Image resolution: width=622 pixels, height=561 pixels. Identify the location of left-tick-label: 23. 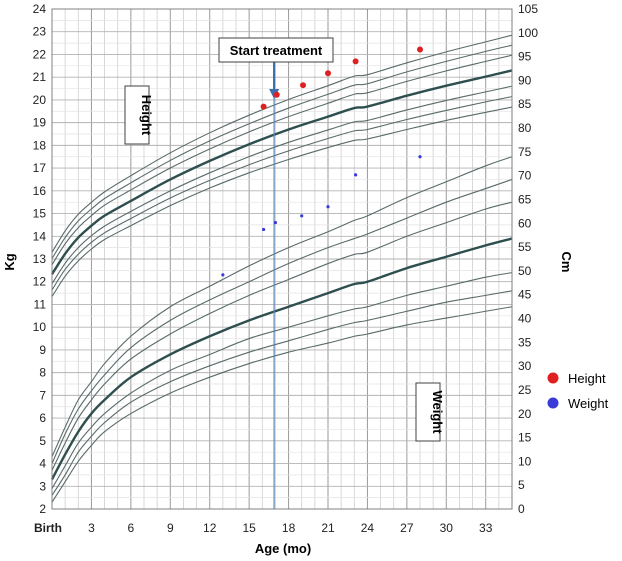
(40, 32).